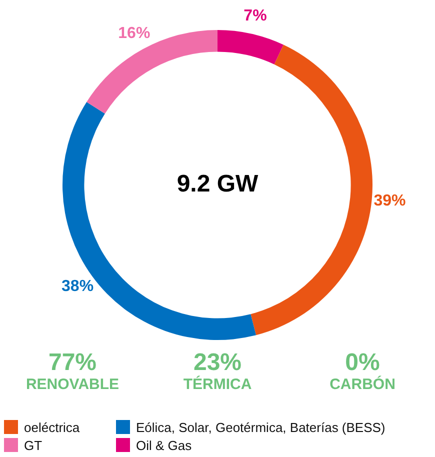 Image resolution: width=435 pixels, height=457 pixels. I want to click on text: RENOVABLE, so click(72, 385).